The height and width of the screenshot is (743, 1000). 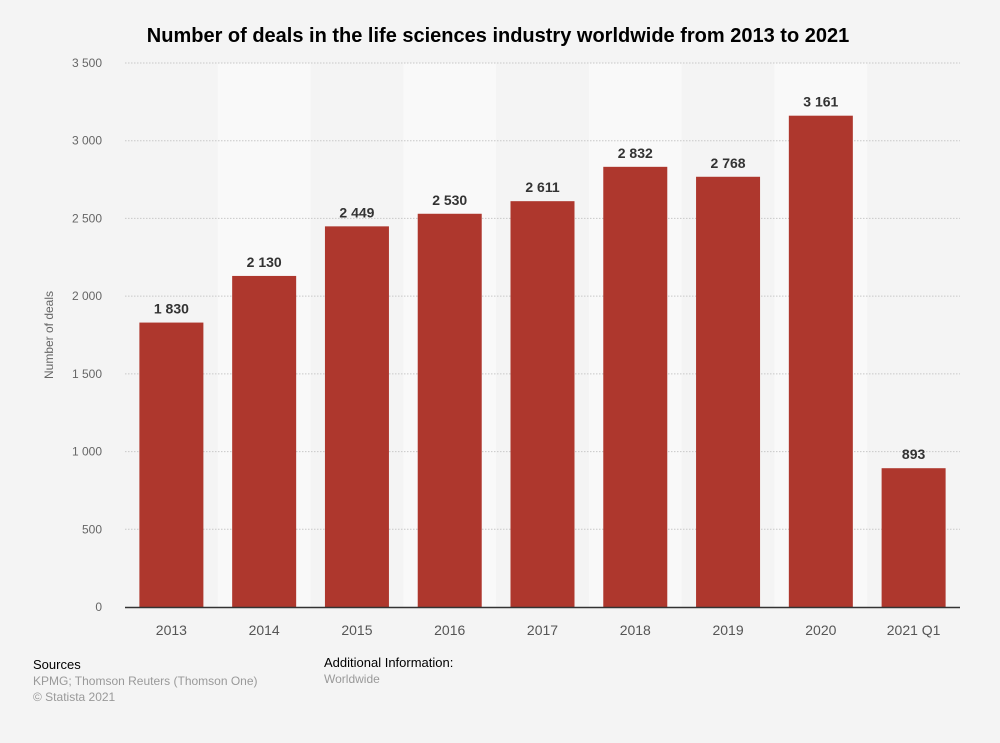 I want to click on additional-info-block: Additional Information: Worldwide, so click(x=388, y=671).